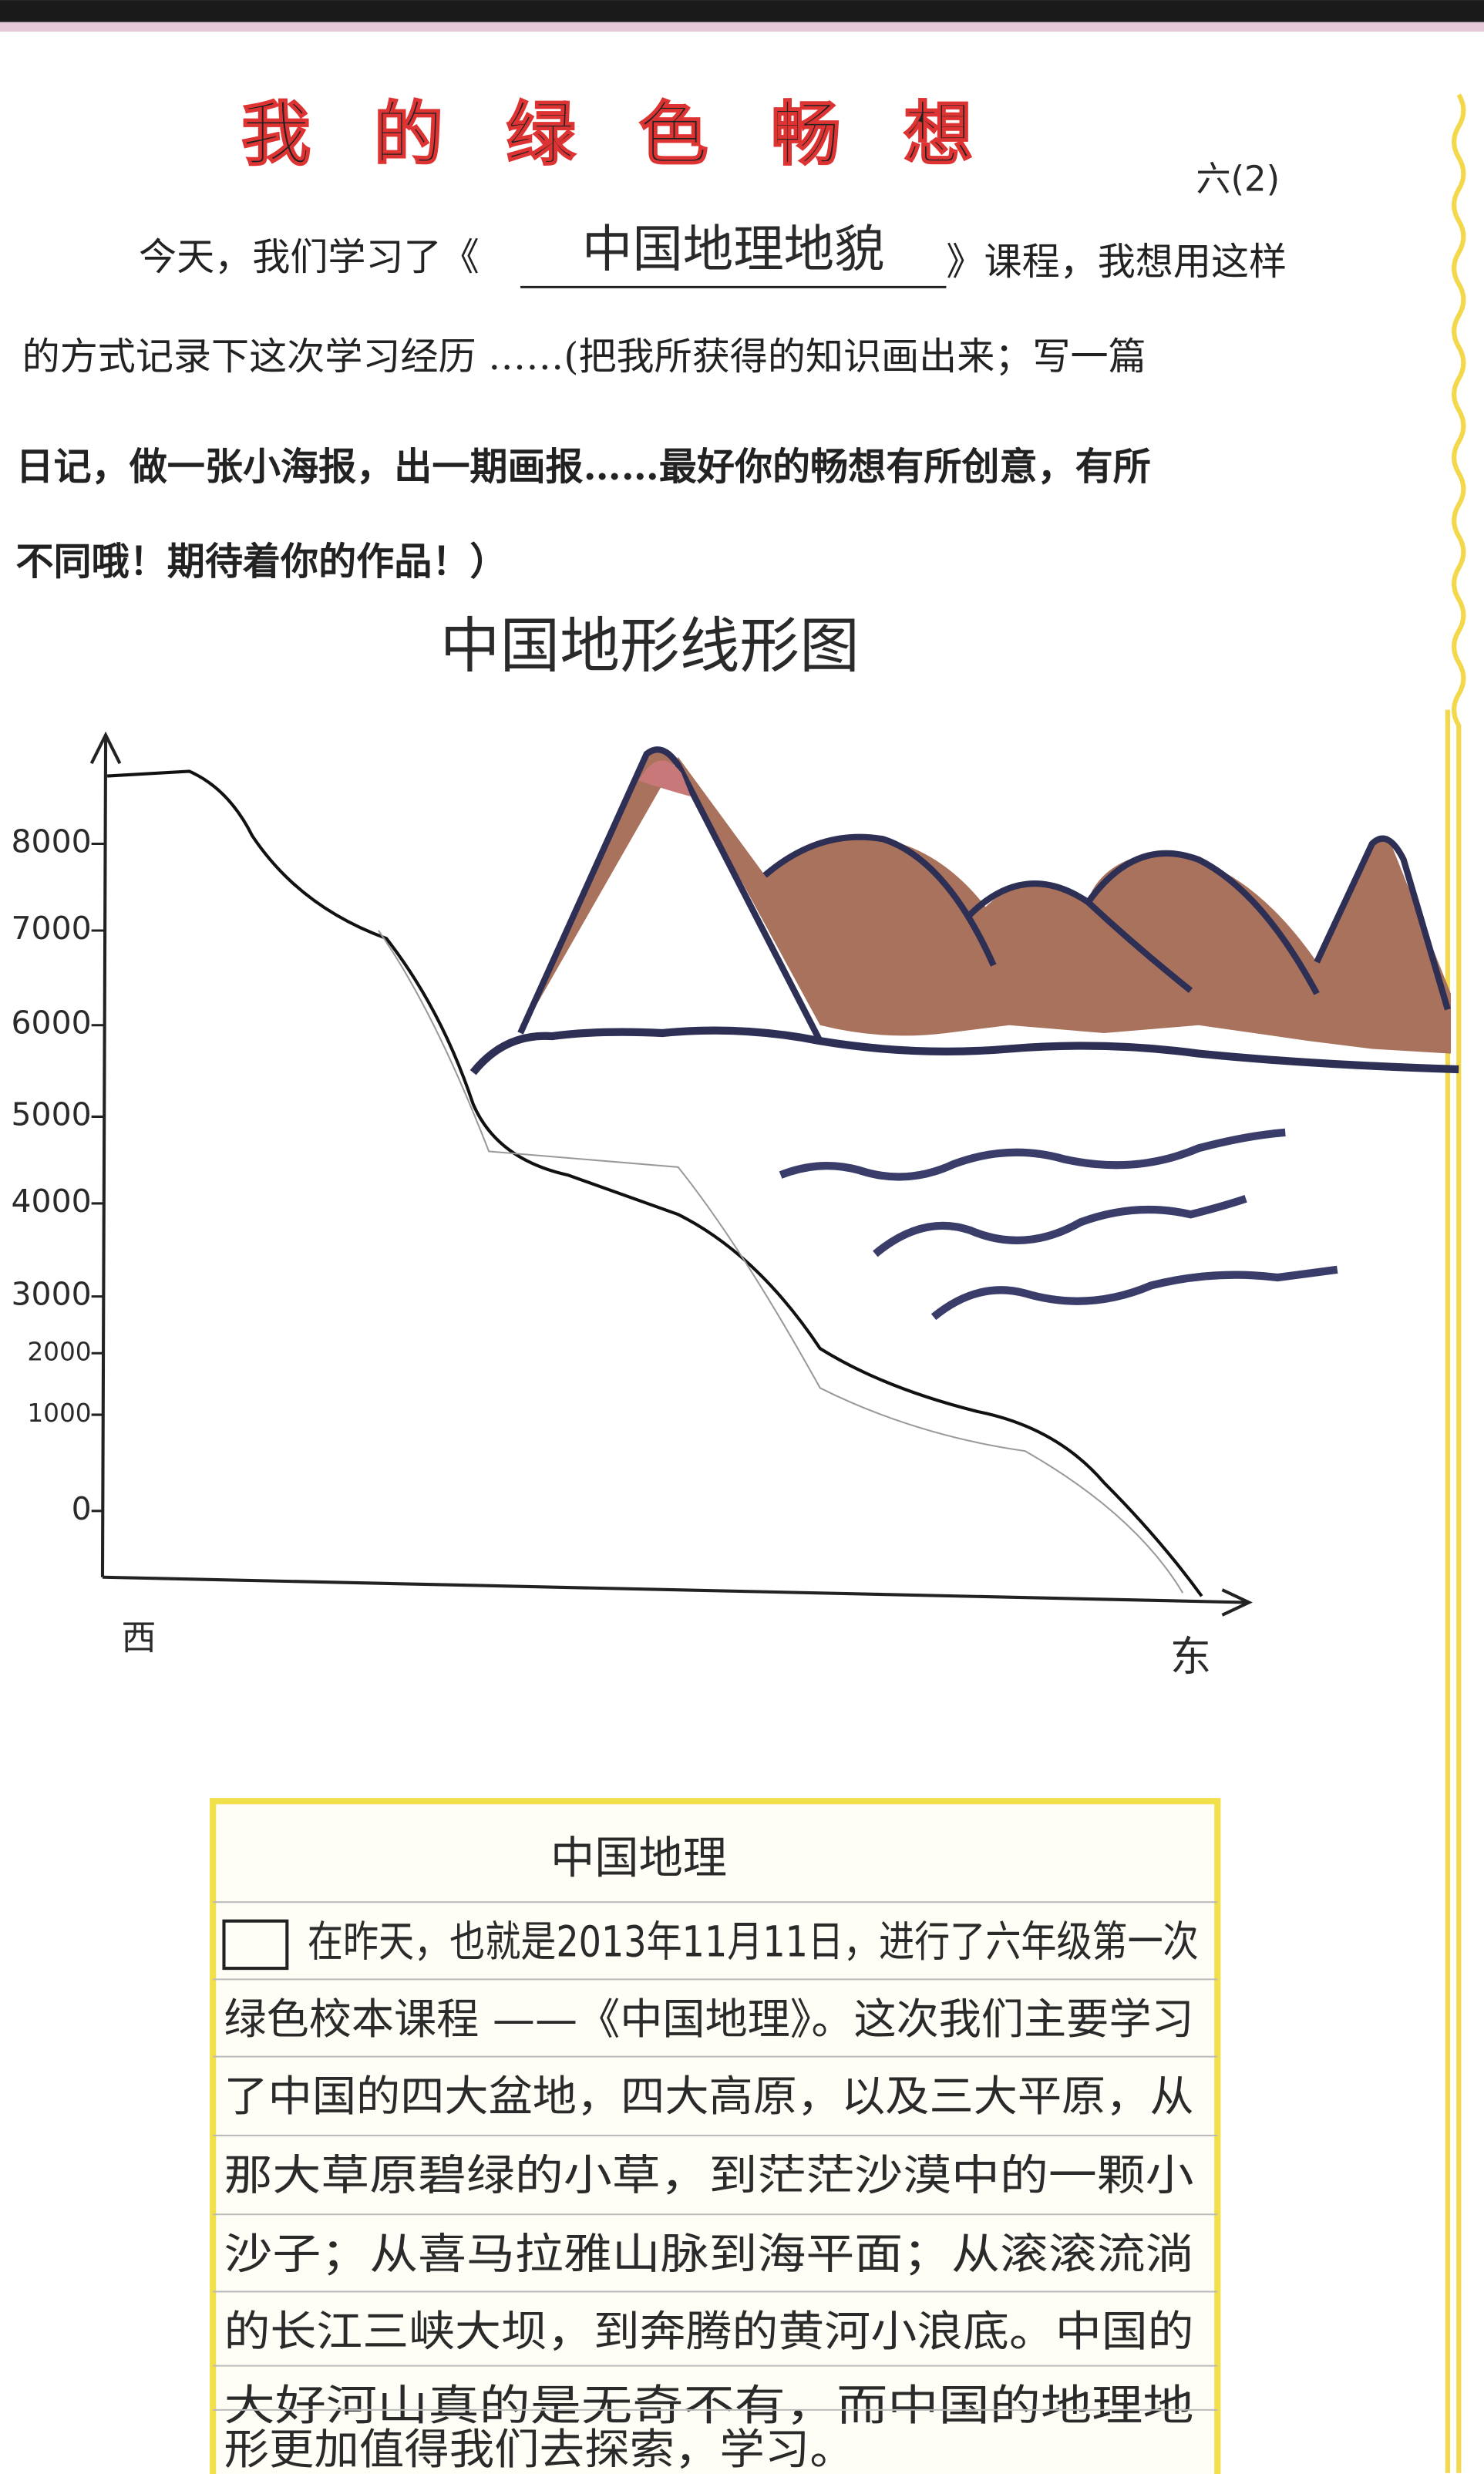 The width and height of the screenshot is (1484, 2474). What do you see at coordinates (1190, 1657) in the screenshot?
I see `east-label: 东` at bounding box center [1190, 1657].